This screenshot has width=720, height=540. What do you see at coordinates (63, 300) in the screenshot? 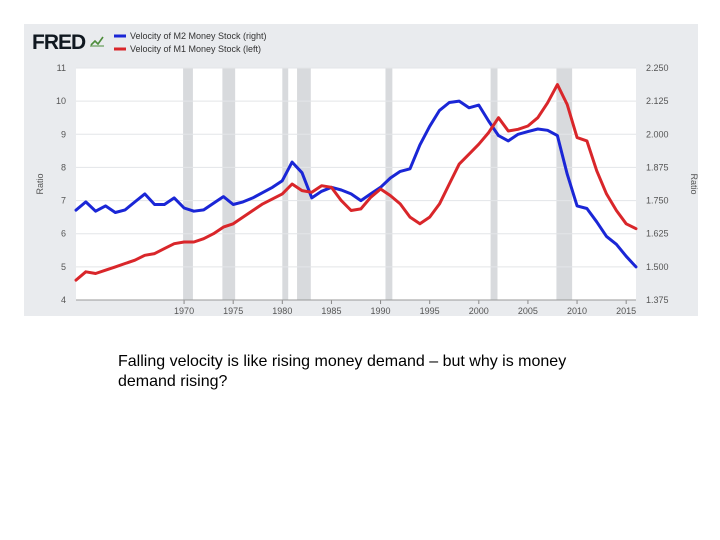
I see `left-tick-label: 4` at bounding box center [63, 300].